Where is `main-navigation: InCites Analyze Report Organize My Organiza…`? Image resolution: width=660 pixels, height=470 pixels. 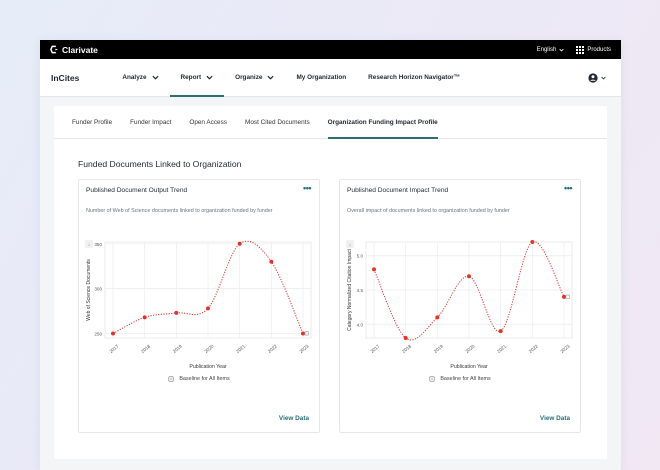 main-navigation: InCites Analyze Report Organize My Organiza… is located at coordinates (330, 78).